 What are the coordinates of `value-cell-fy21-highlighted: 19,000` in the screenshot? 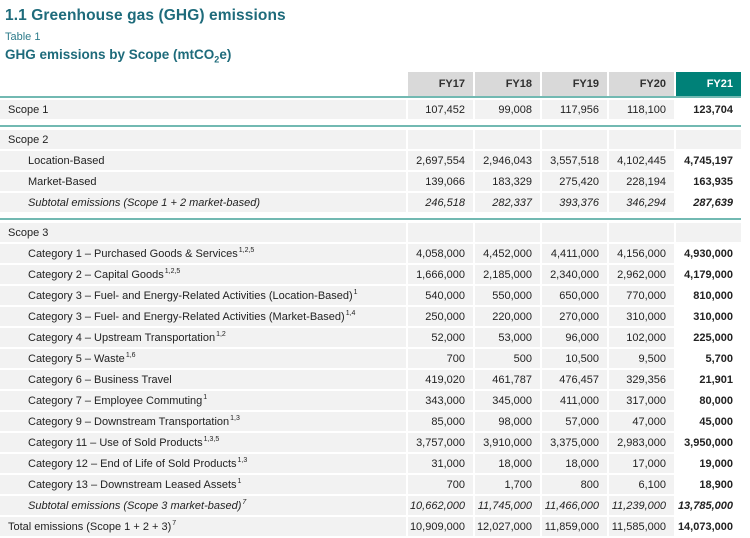 It's located at (708, 464).